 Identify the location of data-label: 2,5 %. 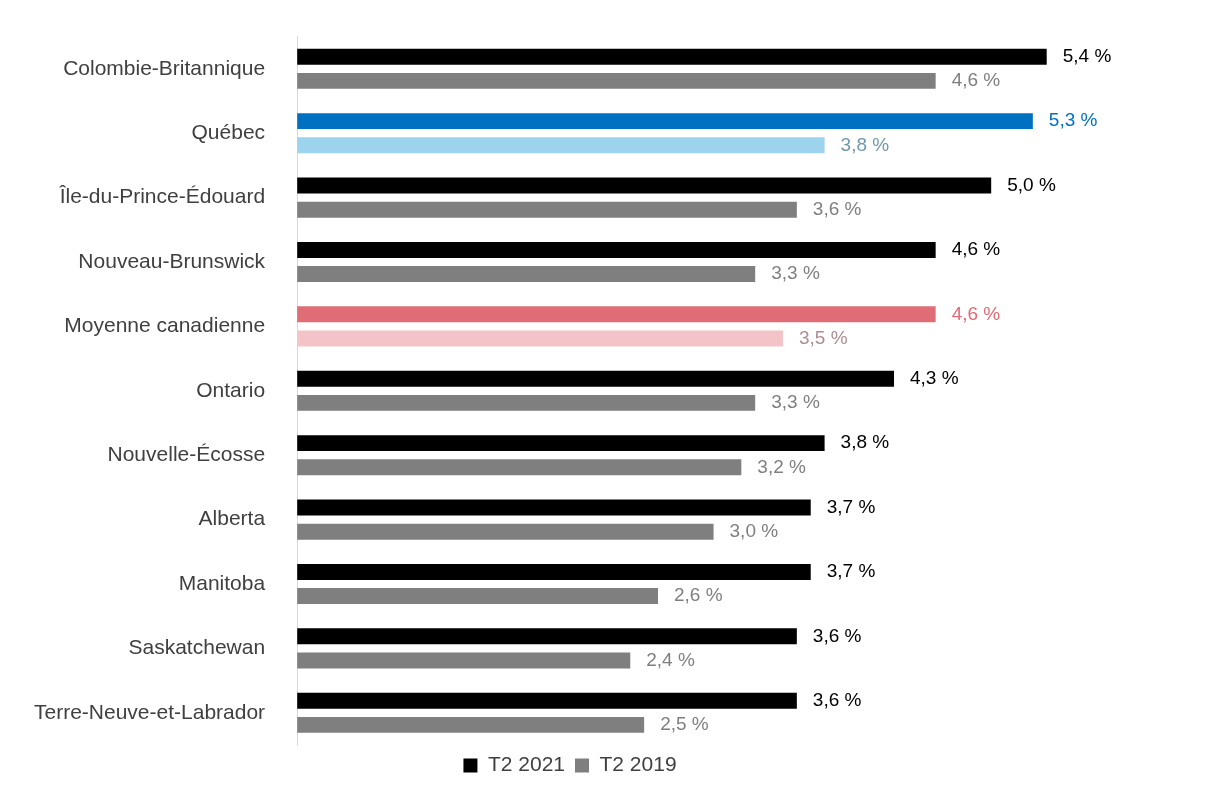
(684, 724).